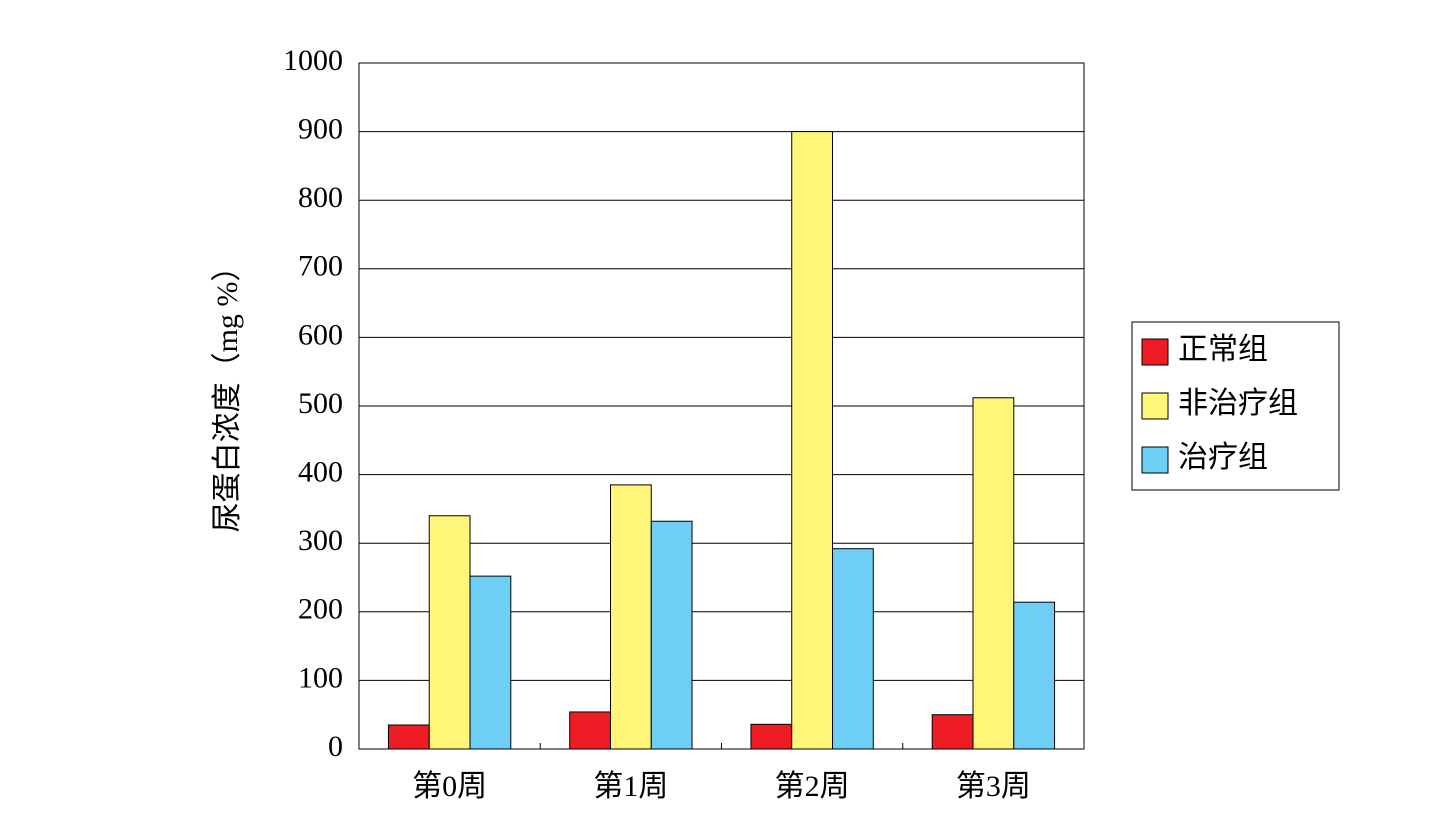 The height and width of the screenshot is (832, 1455). I want to click on y-axis-label: 尿蛋白浓度（mg %）, so click(227, 392).